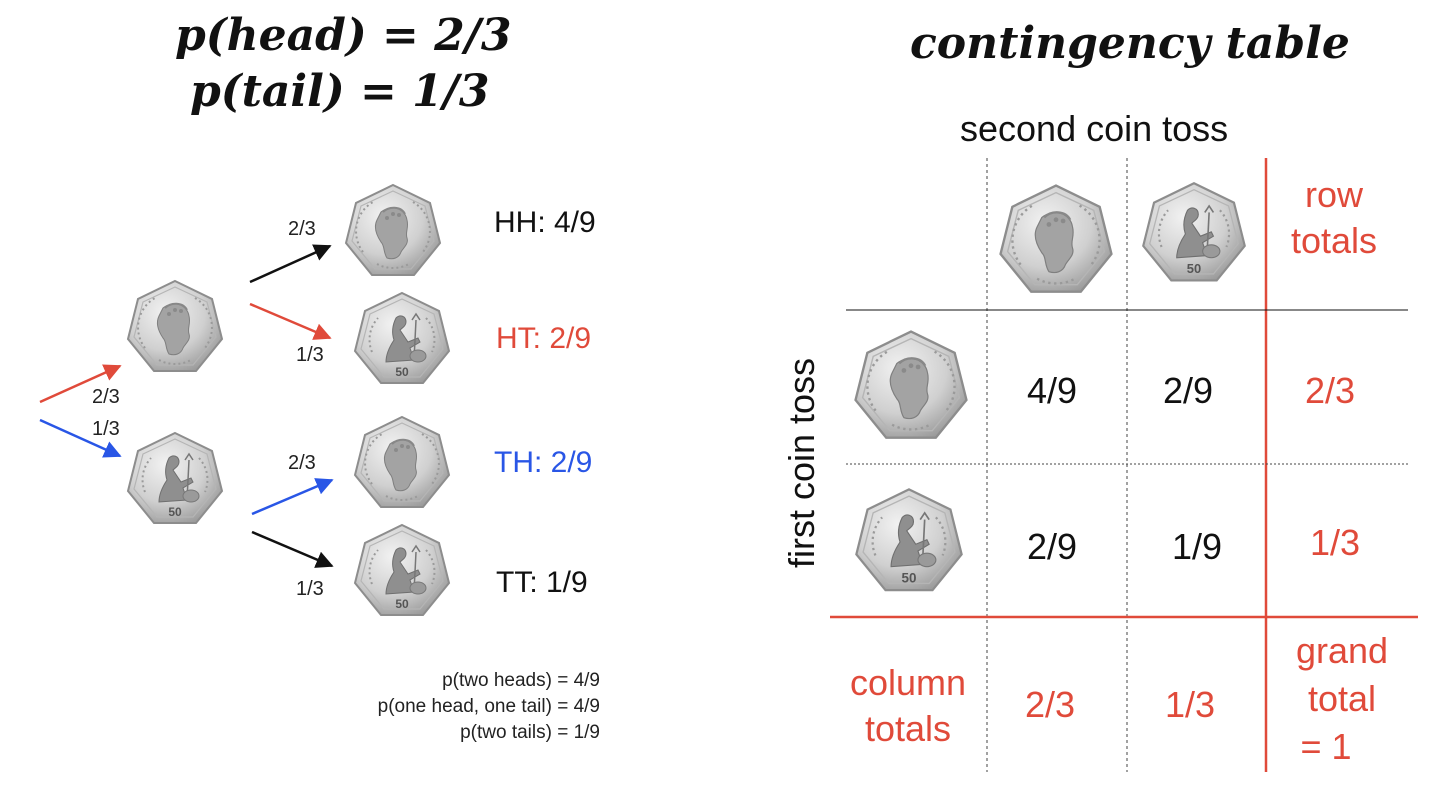  What do you see at coordinates (186, 406) in the screenshot?
I see `tree-arrows` at bounding box center [186, 406].